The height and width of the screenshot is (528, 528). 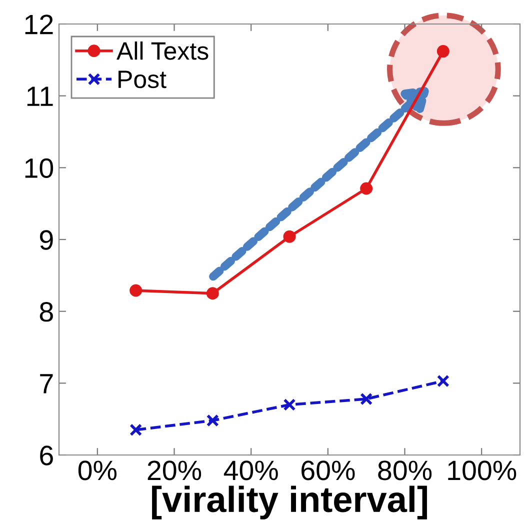 I want to click on x-tick-label: 40%, so click(x=251, y=470).